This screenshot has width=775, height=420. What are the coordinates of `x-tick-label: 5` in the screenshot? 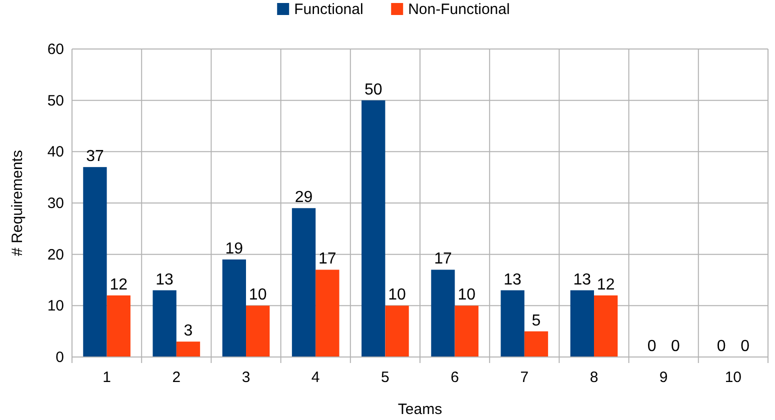 It's located at (385, 377).